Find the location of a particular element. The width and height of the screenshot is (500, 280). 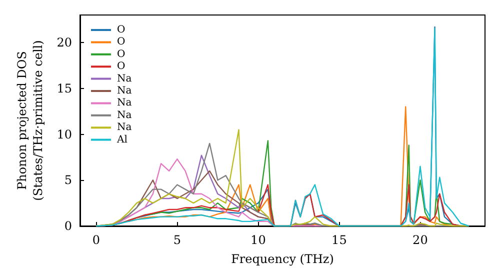

x-tick-label: 5 is located at coordinates (177, 240).